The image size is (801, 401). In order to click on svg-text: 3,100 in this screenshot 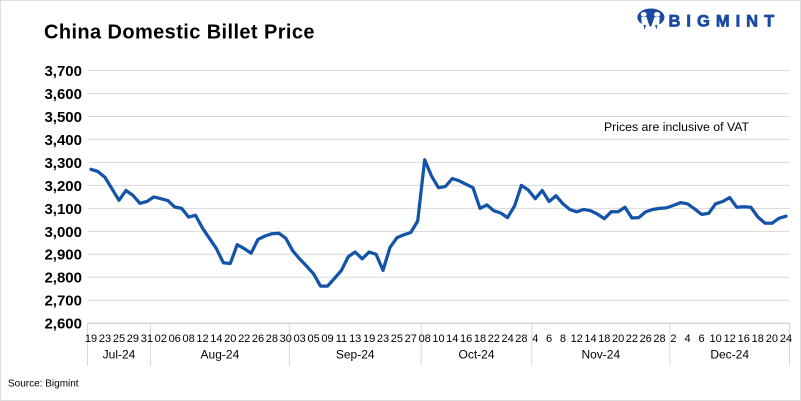, I will do `click(63, 209)`.